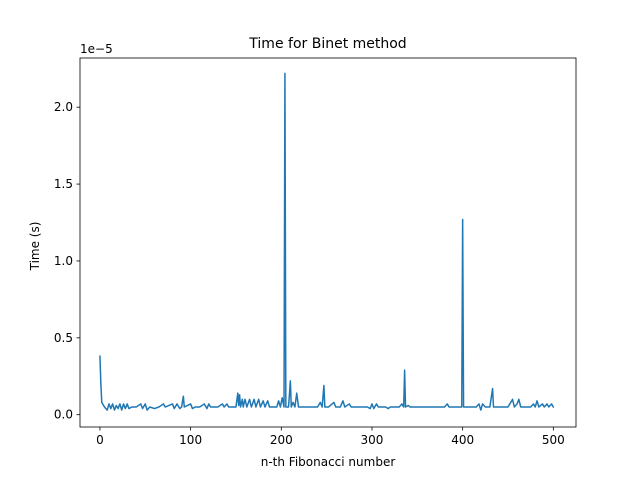 The image size is (640, 480). Describe the element at coordinates (63, 415) in the screenshot. I see `y-tick-label-0: 0.0` at that location.